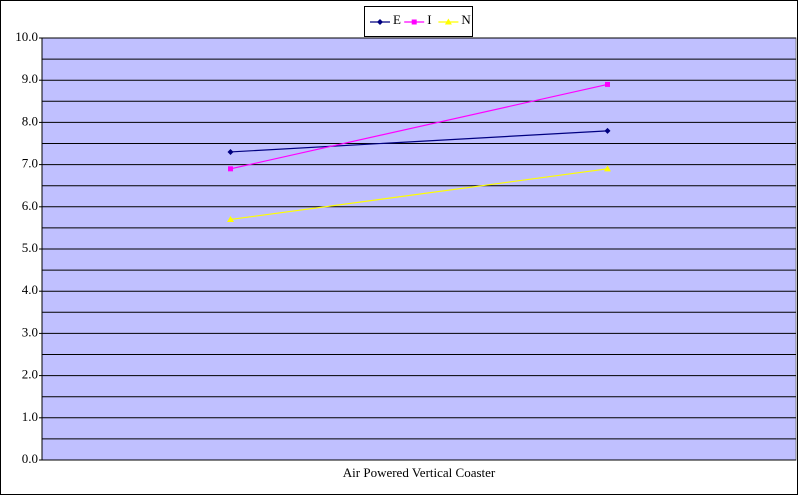  I want to click on y-tick-label: 9.0, so click(30, 78).